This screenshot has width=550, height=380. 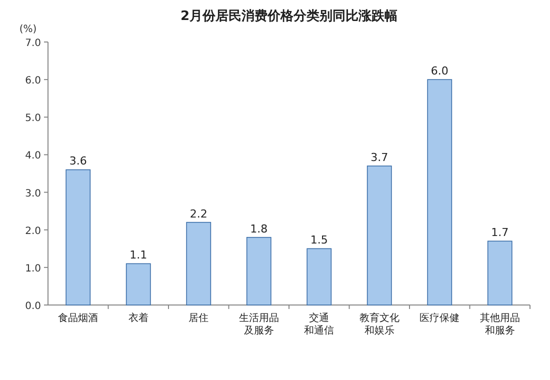 What do you see at coordinates (78, 318) in the screenshot?
I see `x-tick-label: 食品烟酒` at bounding box center [78, 318].